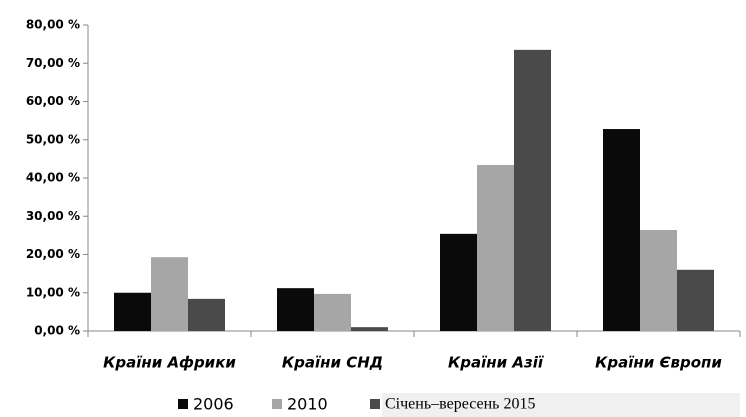  Describe the element at coordinates (460, 404) in the screenshot. I see `legend-label: Січень–вересень 2015` at that location.